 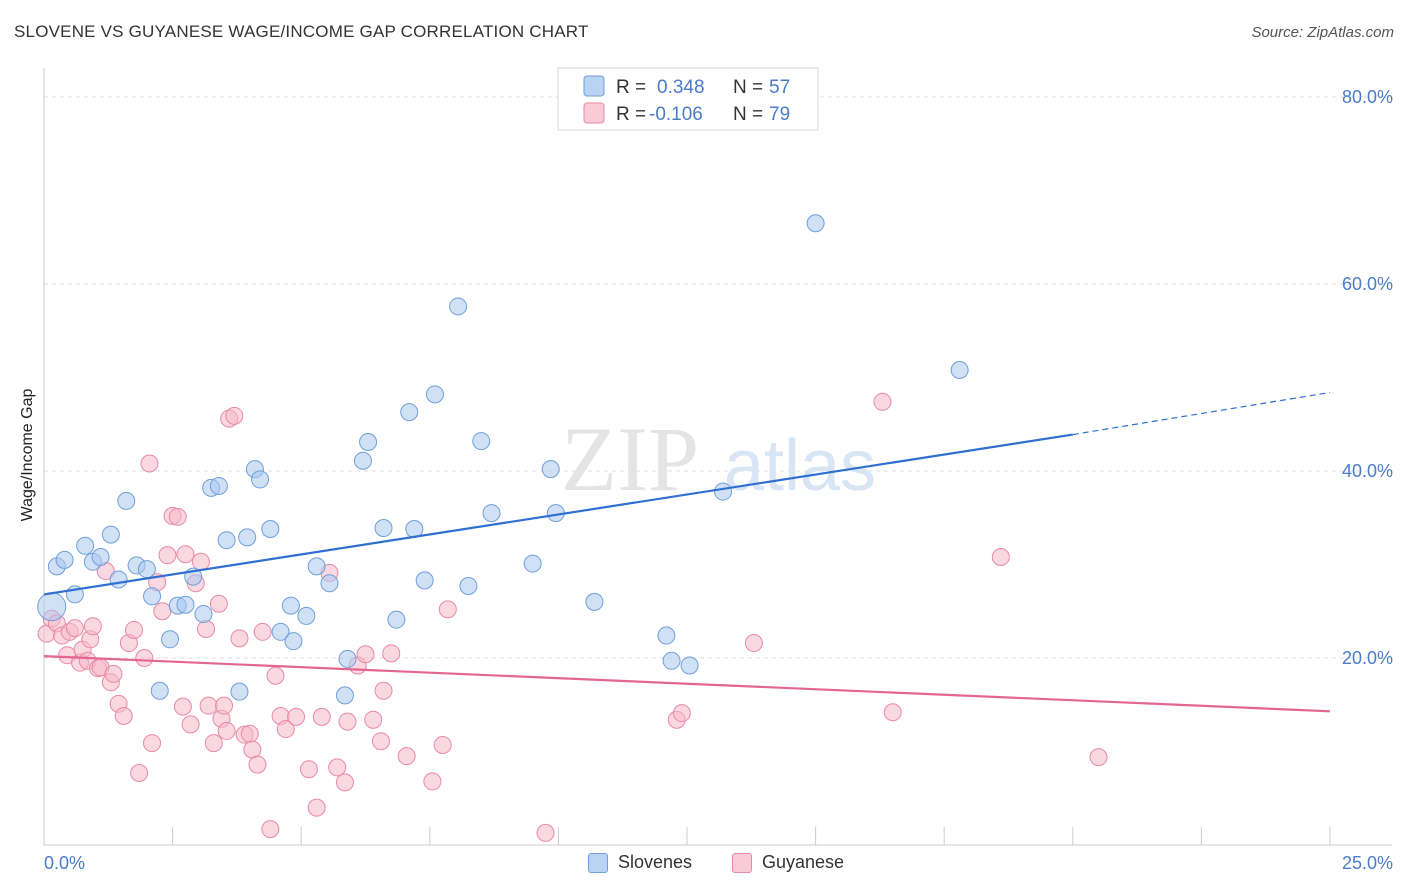 What do you see at coordinates (1367, 97) in the screenshot?
I see `y-tick-label: 80.0%` at bounding box center [1367, 97].